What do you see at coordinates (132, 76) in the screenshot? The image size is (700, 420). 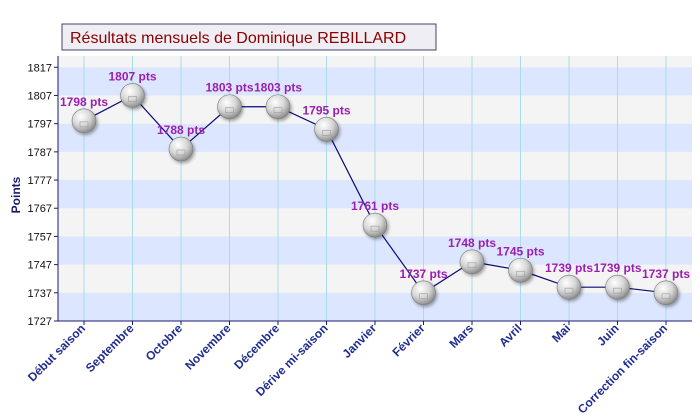 I see `data-label: 1807 pts` at bounding box center [132, 76].